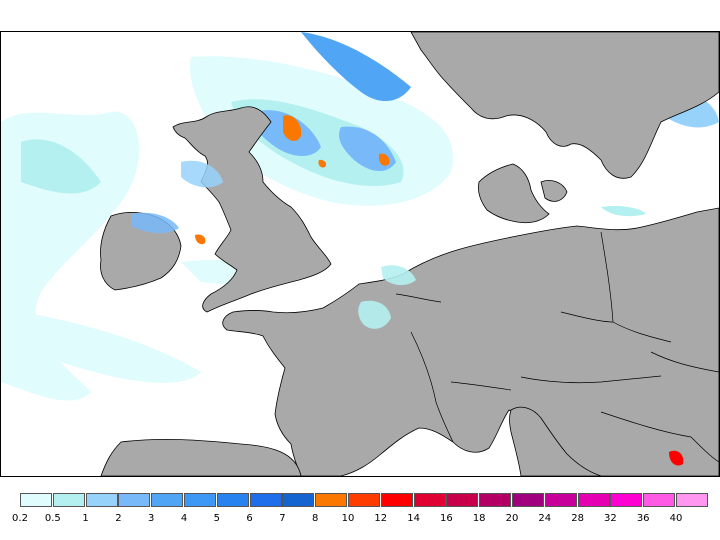 The image size is (720, 540). What do you see at coordinates (201, 457) in the screenshot?
I see `iberia` at bounding box center [201, 457].